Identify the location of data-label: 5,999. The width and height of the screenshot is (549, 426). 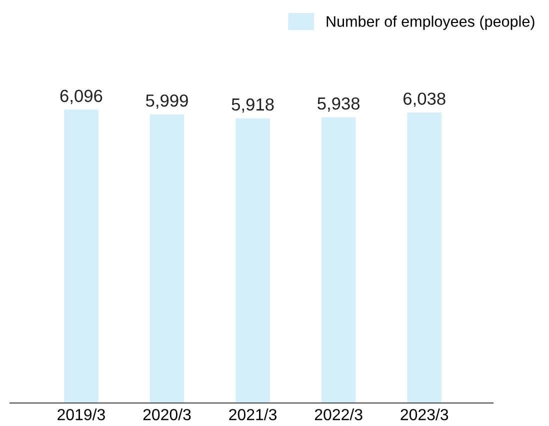
(167, 101).